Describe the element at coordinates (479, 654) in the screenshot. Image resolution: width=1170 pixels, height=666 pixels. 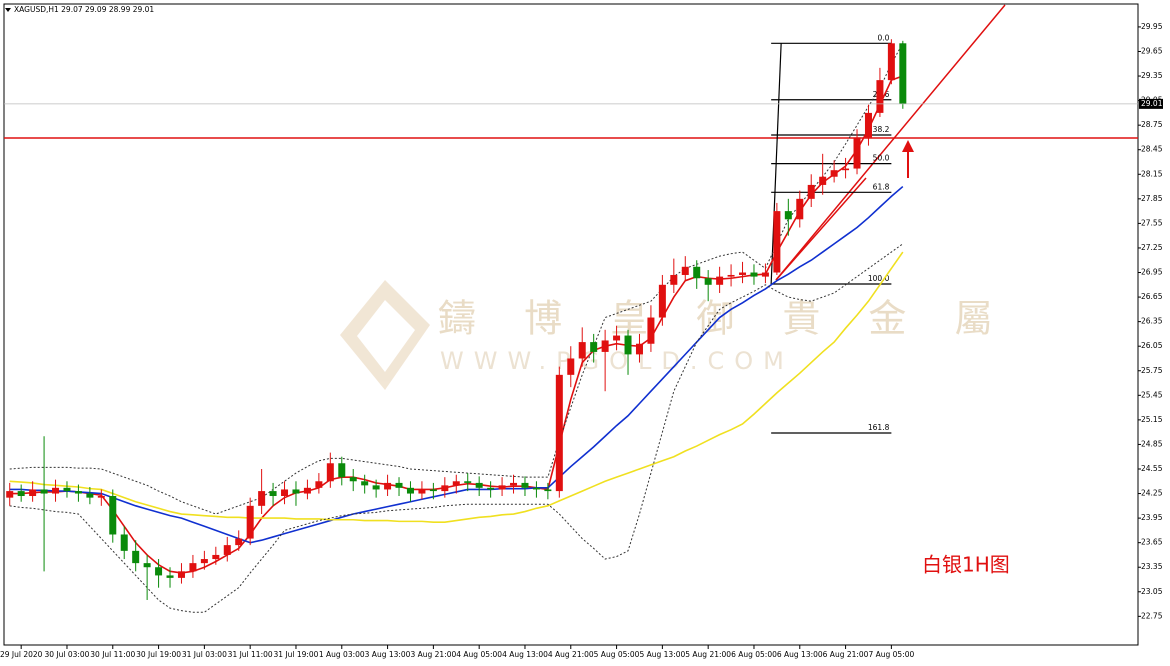
I see `x-tick-label: 4 Aug 05:00` at that location.